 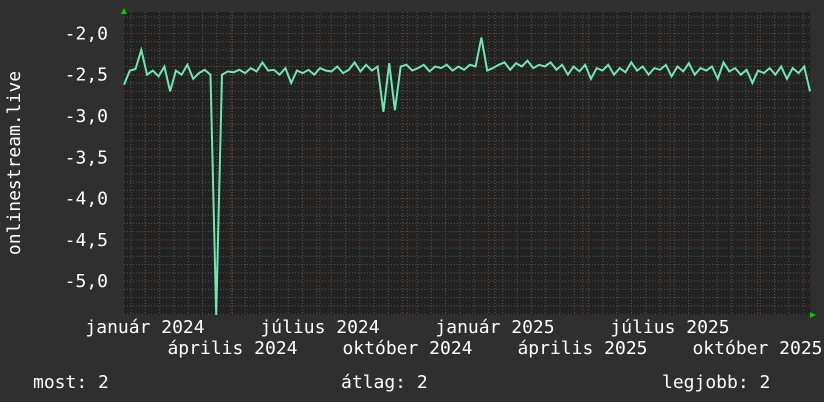 What do you see at coordinates (232, 348) in the screenshot?
I see `x-tick-label: április 2024` at bounding box center [232, 348].